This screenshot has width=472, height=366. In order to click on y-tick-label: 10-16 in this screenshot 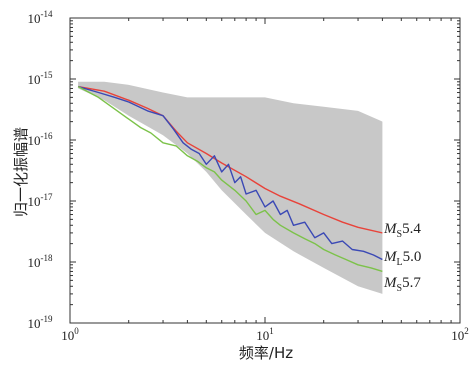, I will do `click(40, 139)`.